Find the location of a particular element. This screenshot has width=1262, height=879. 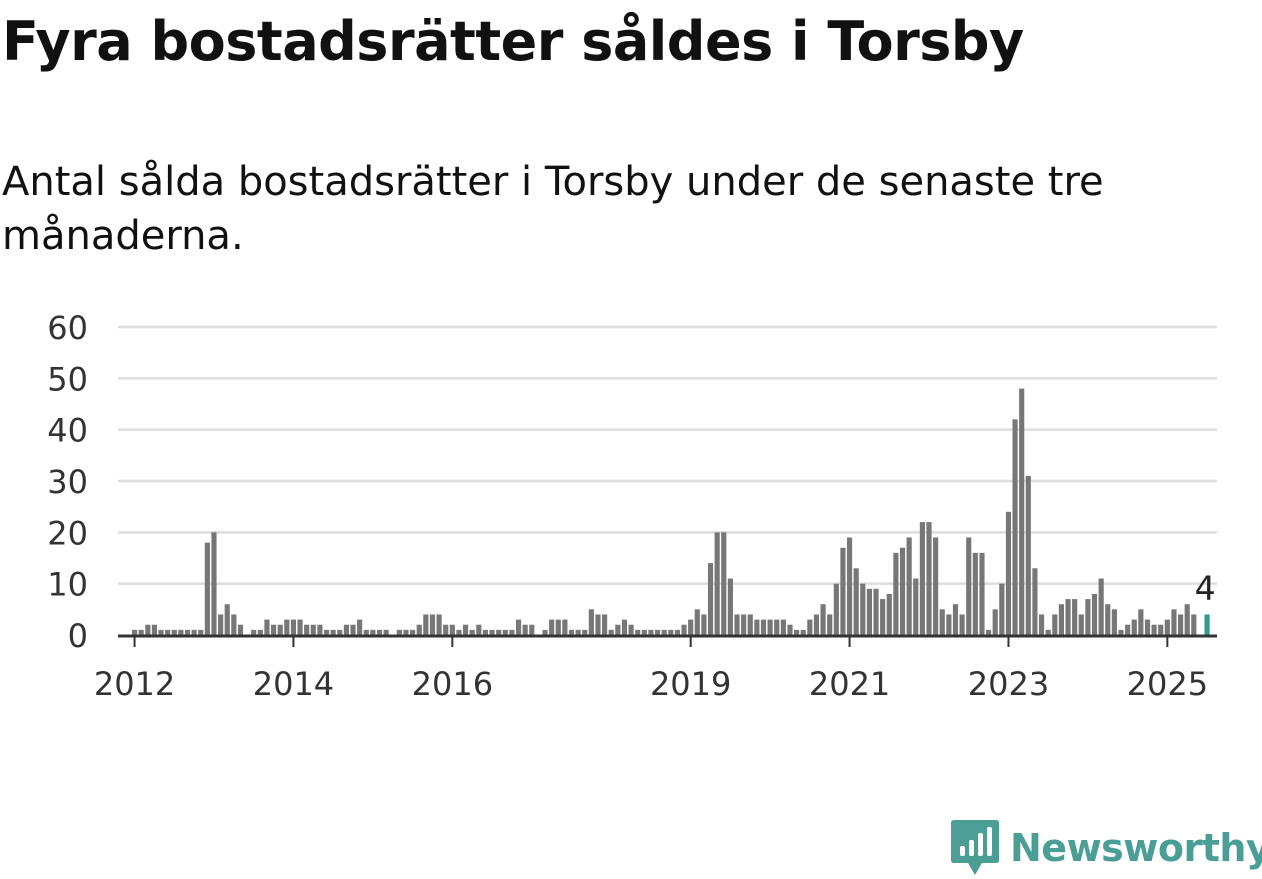

y-axis-ticks: 0 10 20 30 40 50 60 is located at coordinates (67, 482).